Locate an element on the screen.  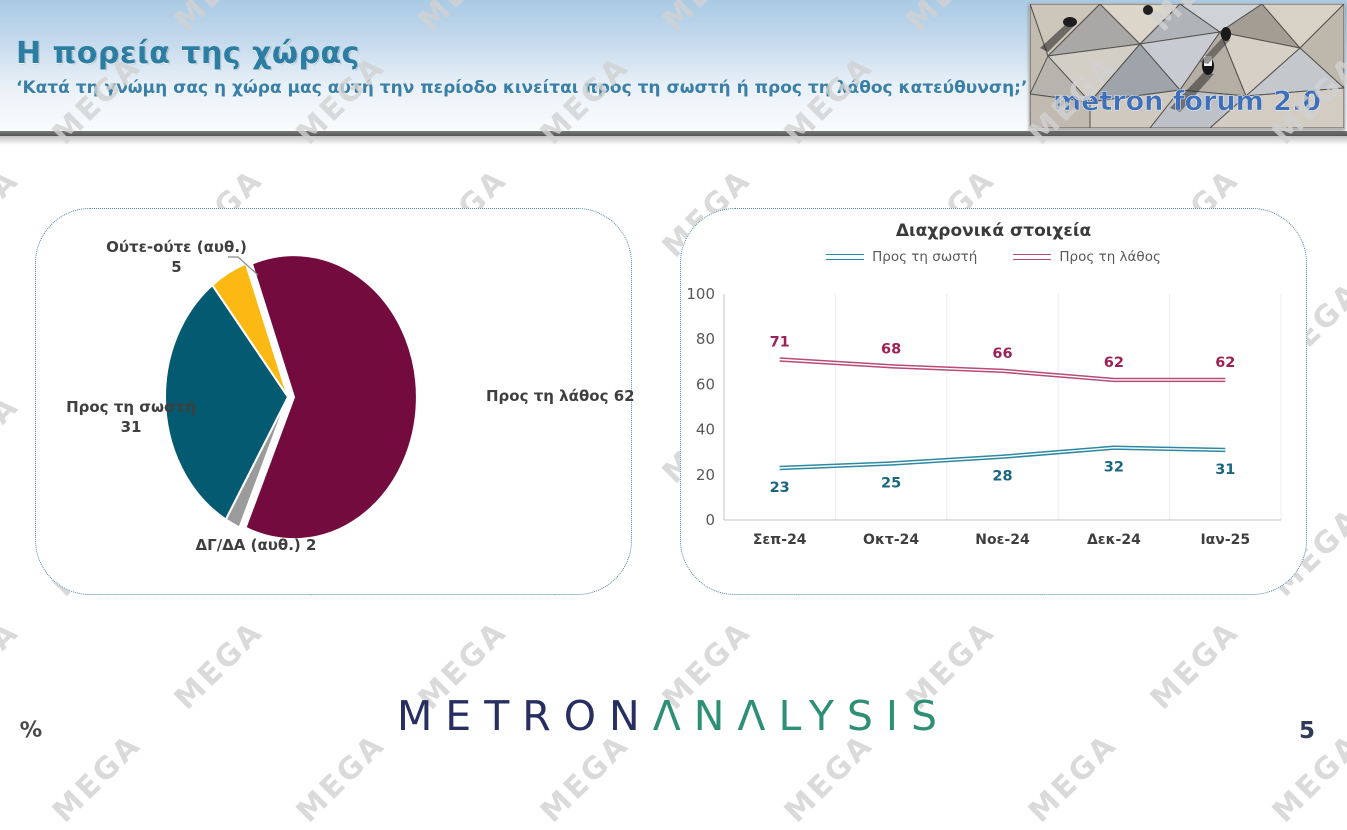
pie-label-neither: Ούτε-ούτε (αυθ.) 5 is located at coordinates (176, 257).